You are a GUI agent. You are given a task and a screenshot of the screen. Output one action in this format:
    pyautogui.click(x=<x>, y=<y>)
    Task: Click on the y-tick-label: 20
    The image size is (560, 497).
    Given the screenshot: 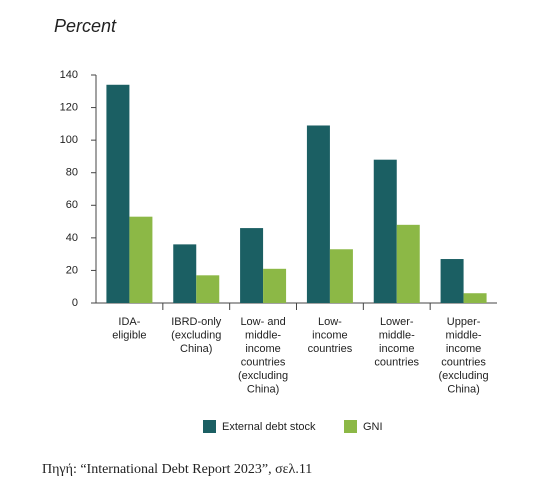 What is the action you would take?
    pyautogui.click(x=72, y=270)
    